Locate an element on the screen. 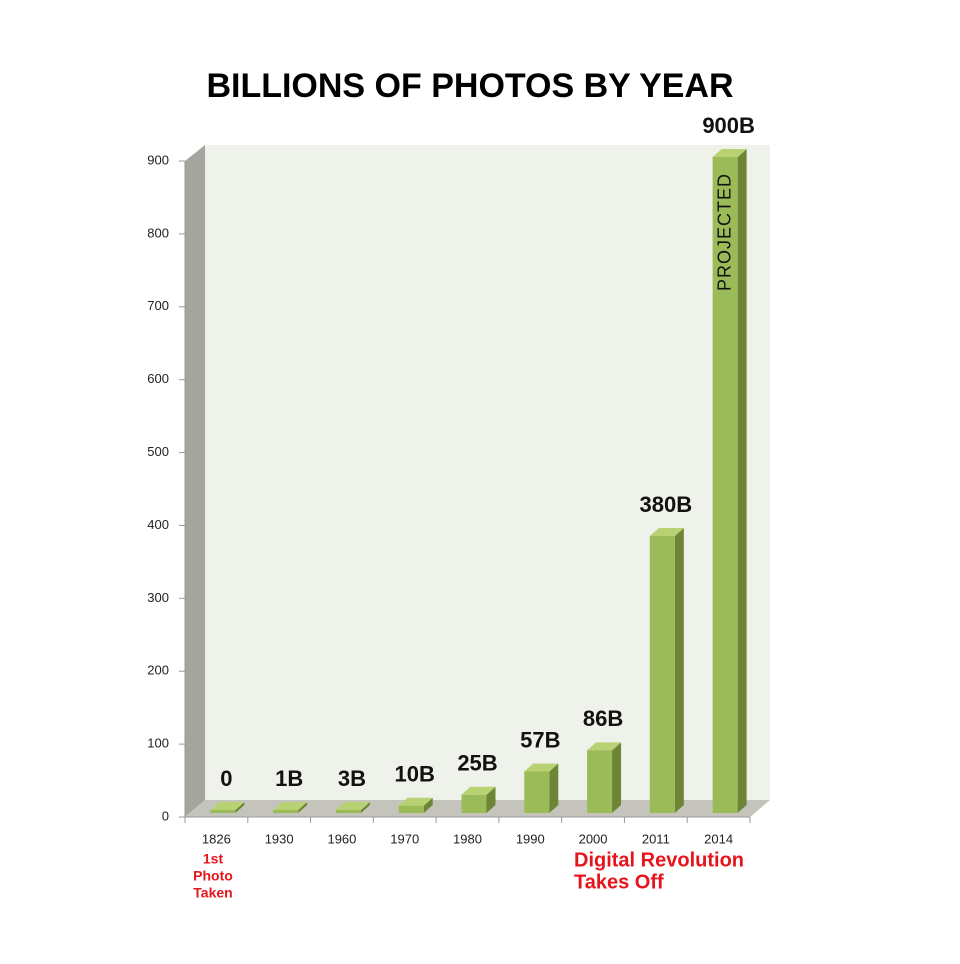 The image size is (960, 964). y-tick-label: 400 is located at coordinates (158, 524).